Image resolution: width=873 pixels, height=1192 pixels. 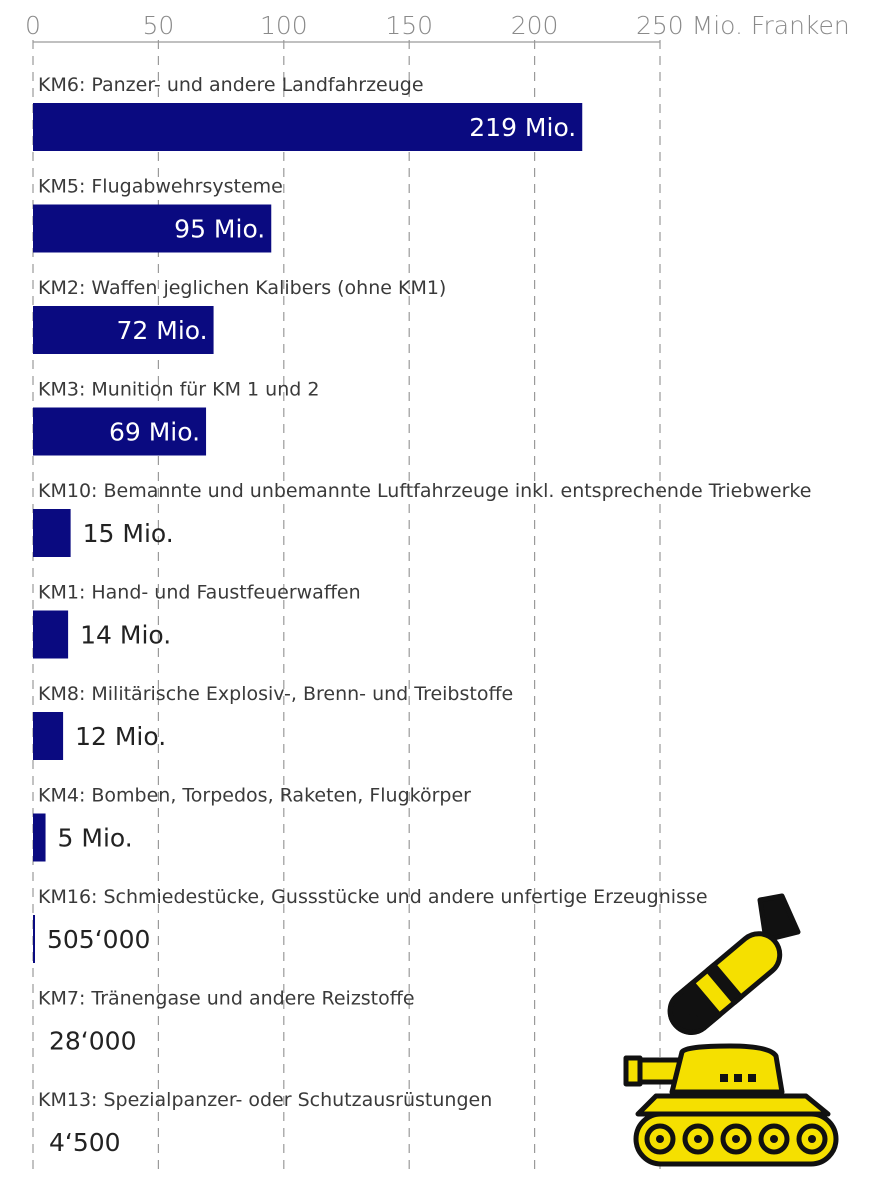 What do you see at coordinates (125, 635) in the screenshot?
I see `value-label: 14 Mio.` at bounding box center [125, 635].